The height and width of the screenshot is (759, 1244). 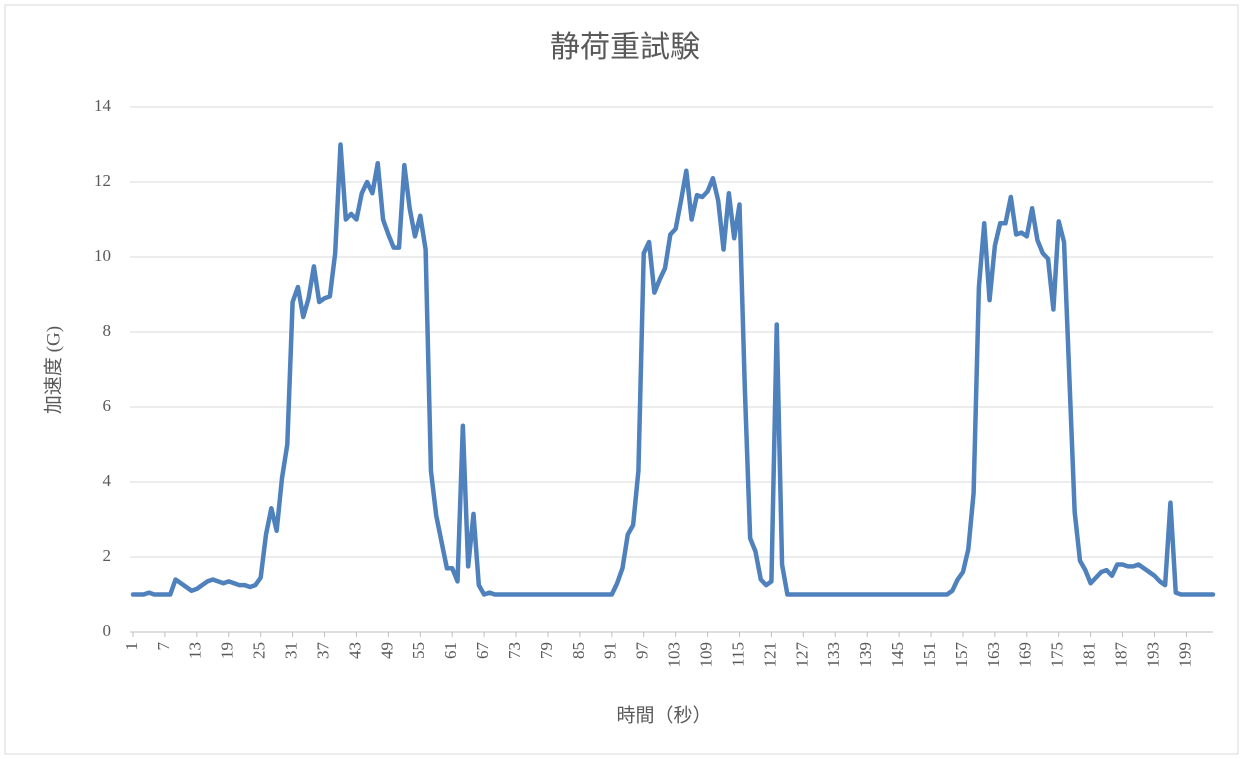 I want to click on y-tick-label: 12, so click(x=102, y=180).